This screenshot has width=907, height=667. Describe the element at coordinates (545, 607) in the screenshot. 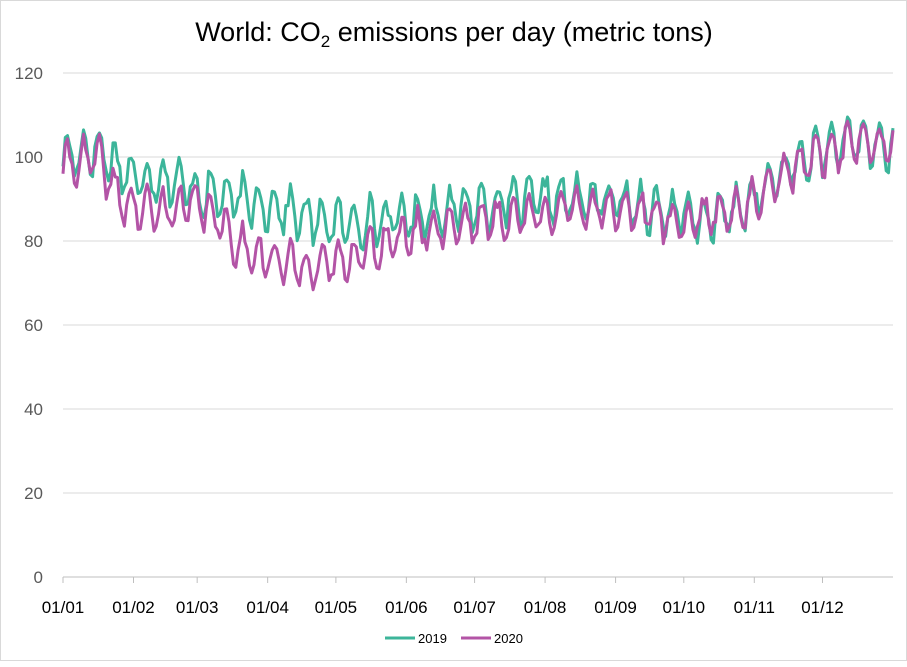

I see `x-tick-label: 01/08` at that location.